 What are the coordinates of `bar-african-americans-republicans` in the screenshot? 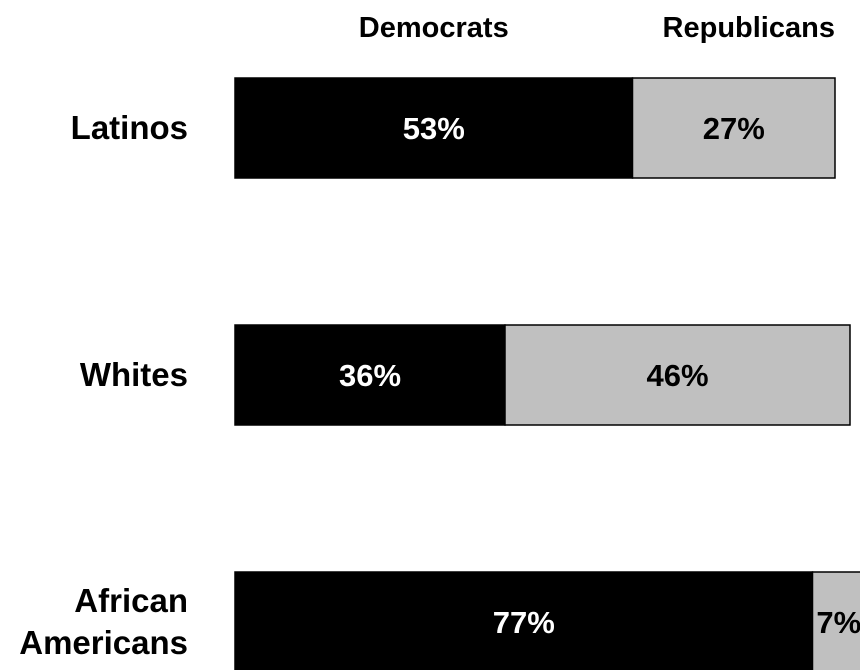 It's located at (835, 620).